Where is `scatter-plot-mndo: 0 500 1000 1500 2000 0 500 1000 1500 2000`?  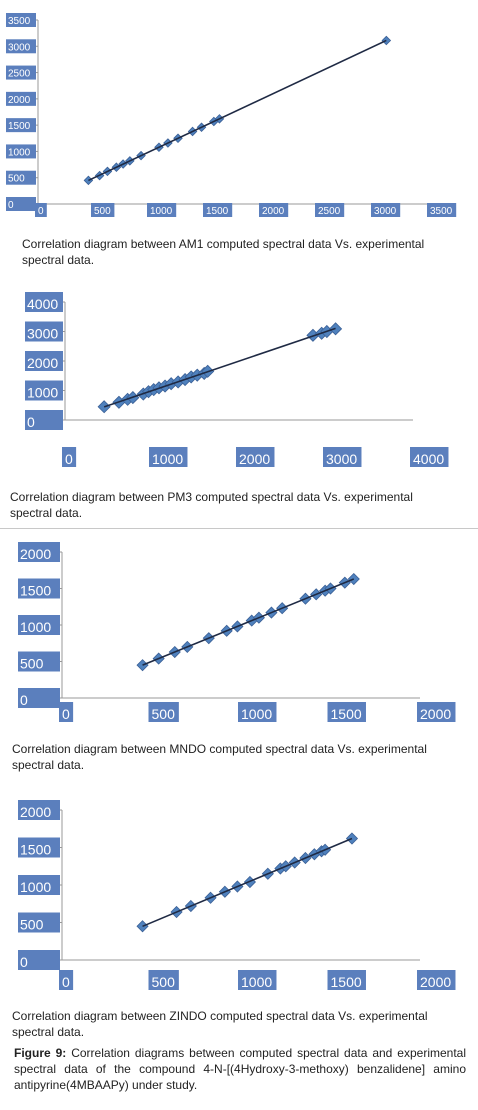 scatter-plot-mndo: 0 500 1000 1500 2000 0 500 1000 1500 2000 is located at coordinates (237, 632).